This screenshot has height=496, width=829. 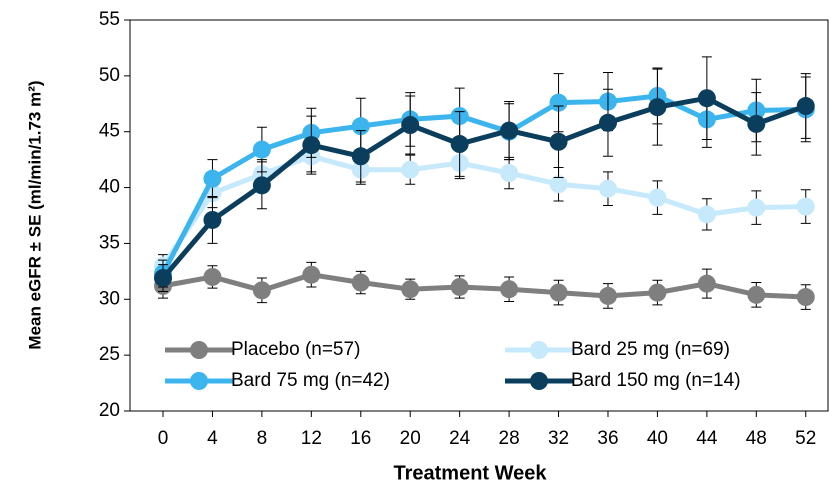 I want to click on x-tick-label: 0, so click(x=163, y=438).